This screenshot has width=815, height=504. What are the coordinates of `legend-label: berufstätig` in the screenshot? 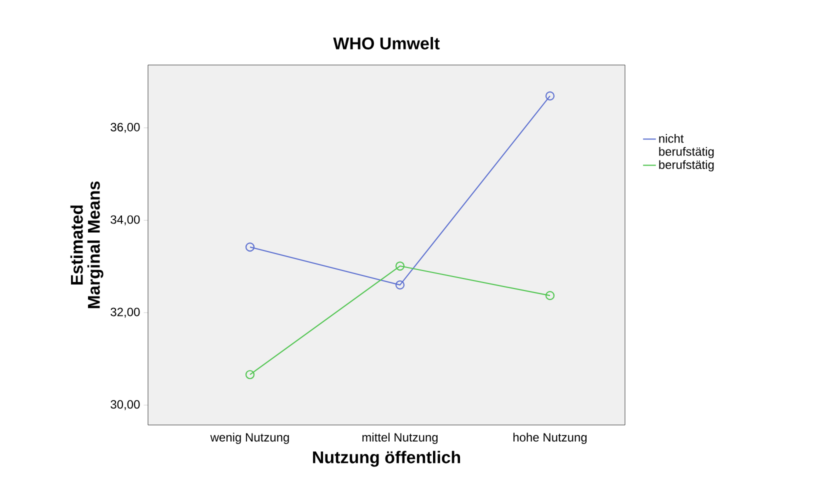 It's located at (686, 166).